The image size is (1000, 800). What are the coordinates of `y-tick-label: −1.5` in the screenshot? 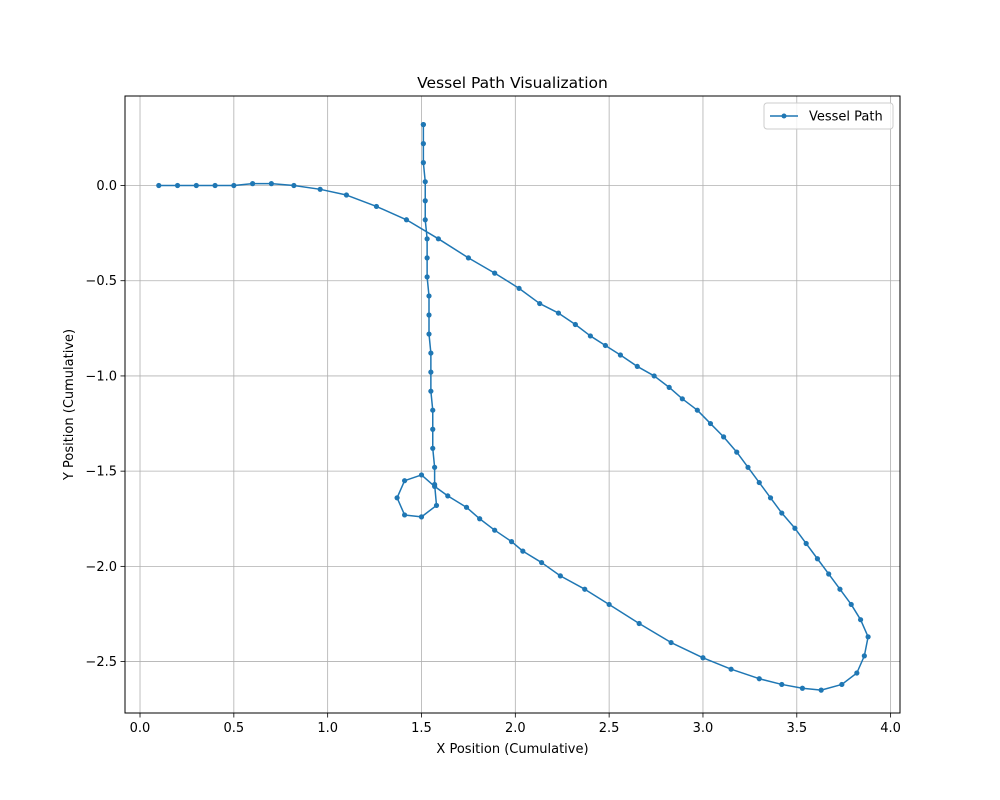 It's located at (101, 472).